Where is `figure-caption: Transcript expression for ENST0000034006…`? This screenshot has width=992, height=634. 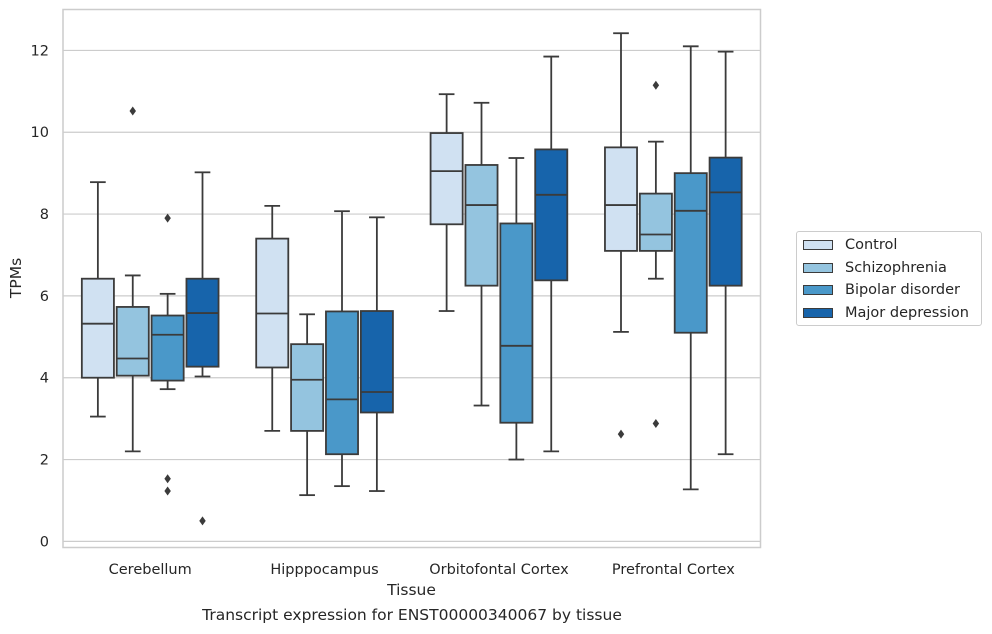 figure-caption: Transcript expression for ENST0000034006… is located at coordinates (412, 615).